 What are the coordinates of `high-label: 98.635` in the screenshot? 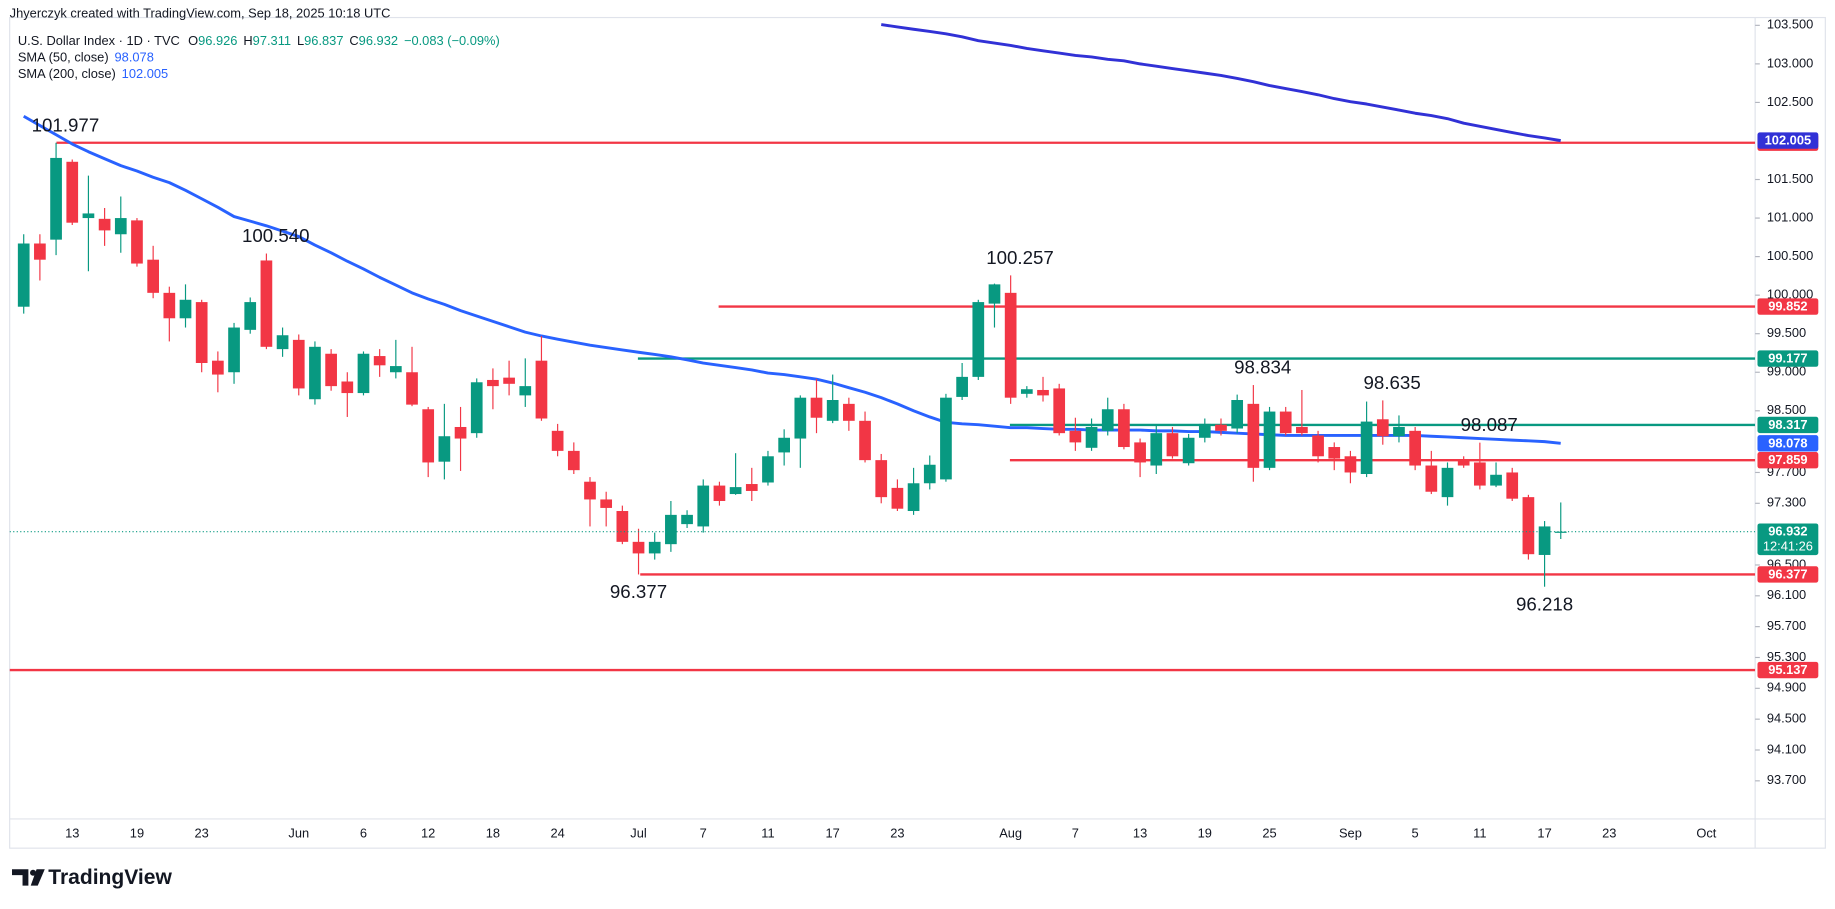 It's located at (1392, 382).